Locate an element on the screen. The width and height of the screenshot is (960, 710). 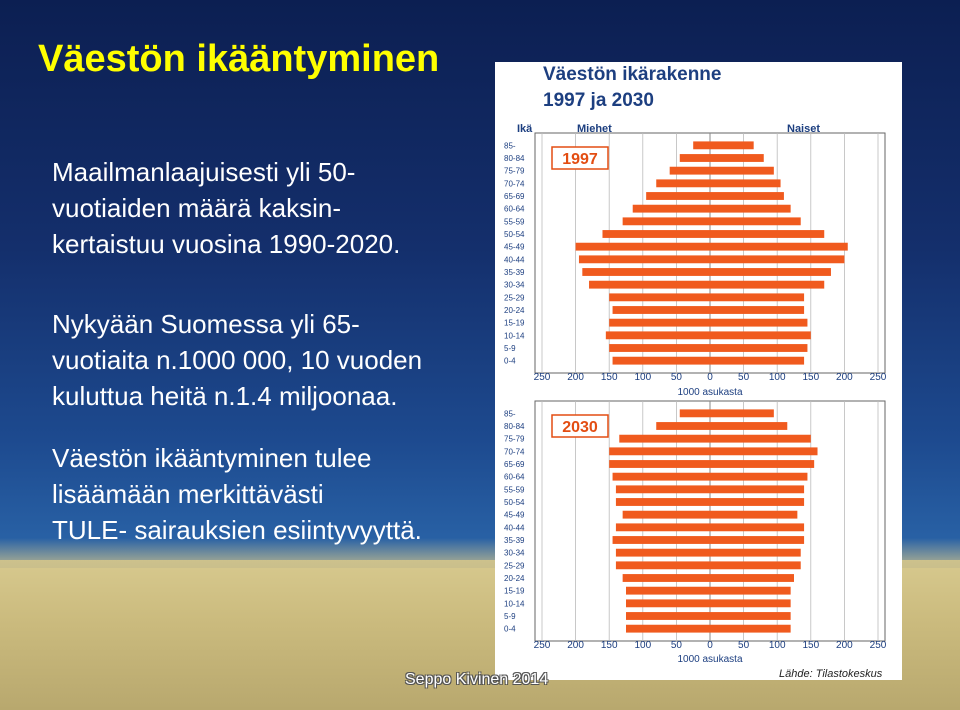
paragraph-line: TULE- sairauksien esiintyvyyttä. is located at coordinates (237, 530).